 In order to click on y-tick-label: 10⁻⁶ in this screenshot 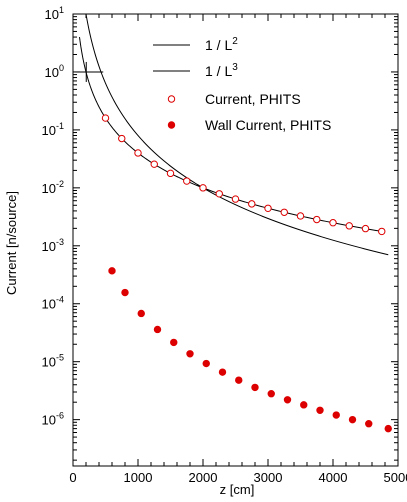, I will do `click(53, 419)`.